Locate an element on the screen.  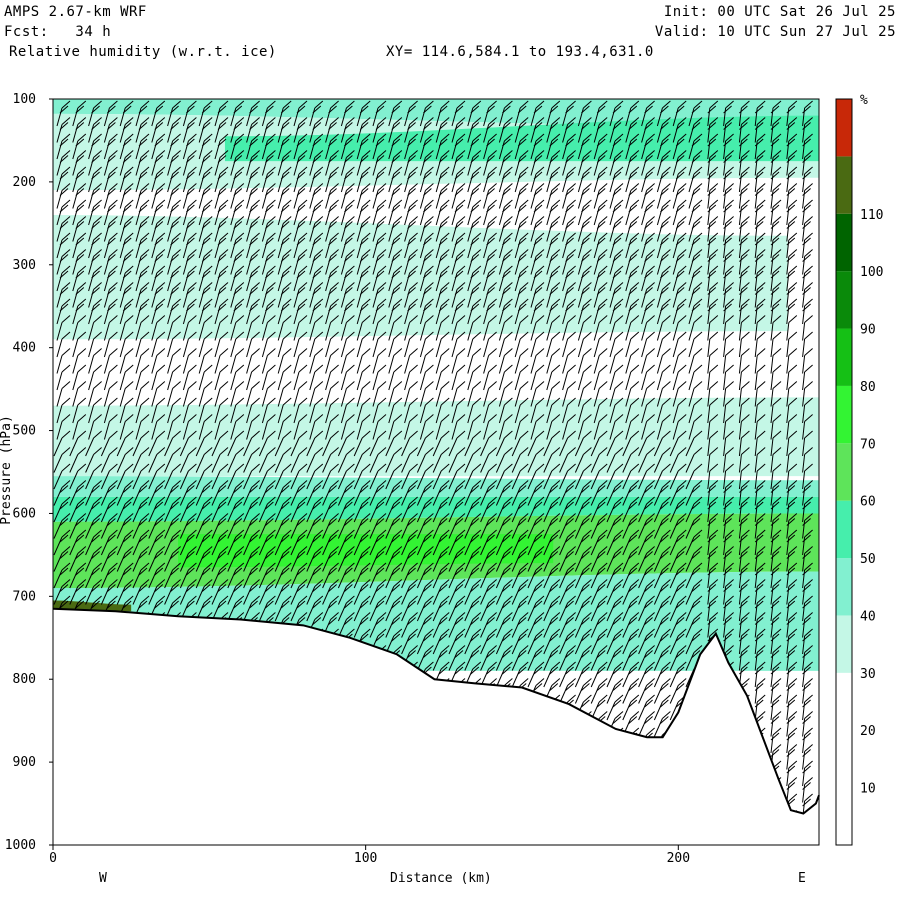
x-tick-label: 0 is located at coordinates (53, 858).